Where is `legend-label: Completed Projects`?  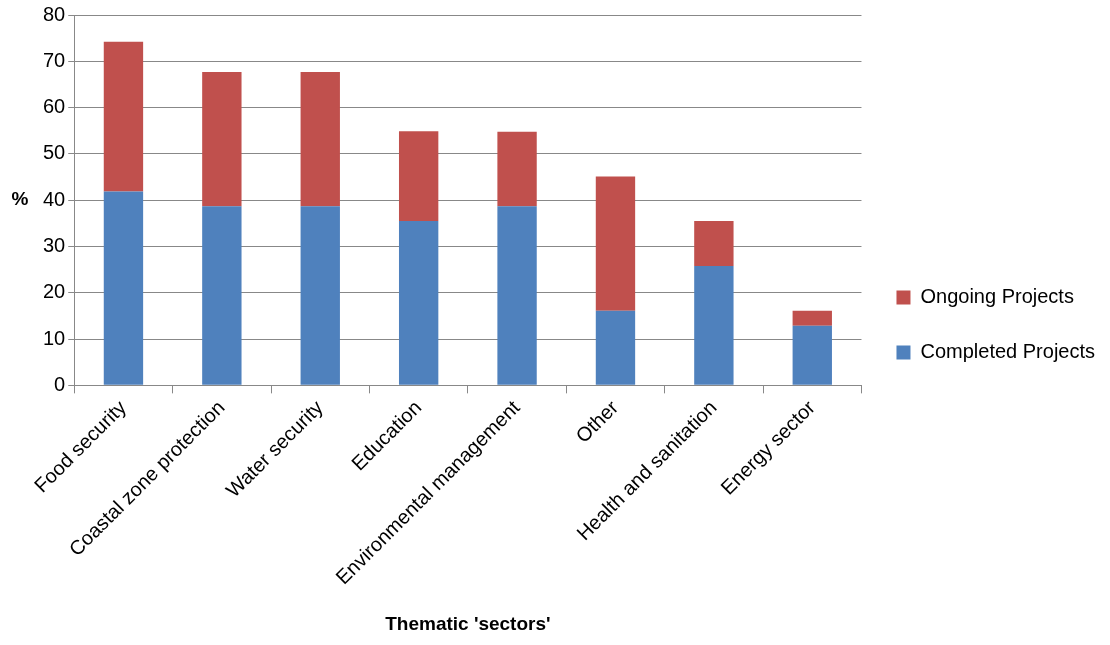
legend-label: Completed Projects is located at coordinates (1008, 351).